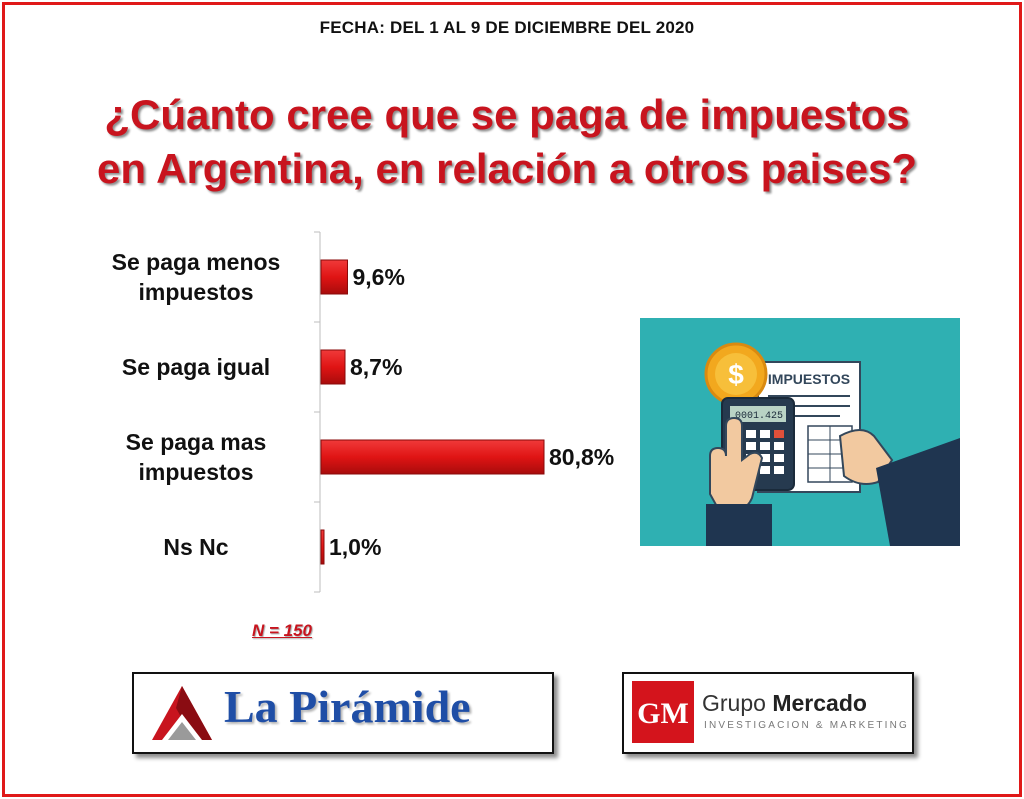  I want to click on tax-illustration: IMPUESTOS $ 0001.425, so click(800, 432).